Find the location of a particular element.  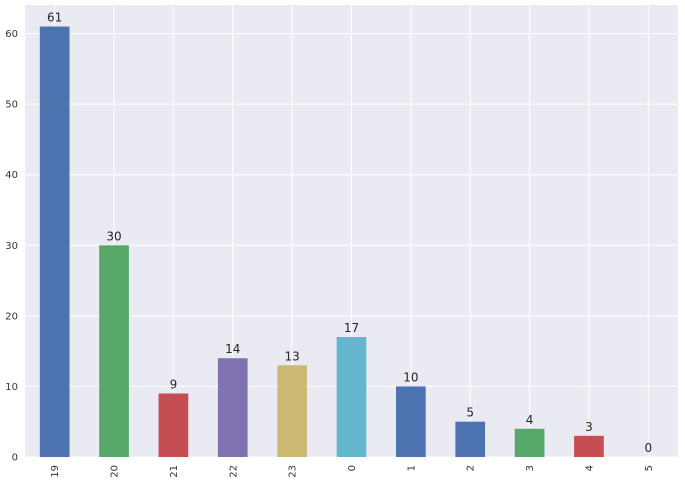

data-label-0: 17 is located at coordinates (351, 328).